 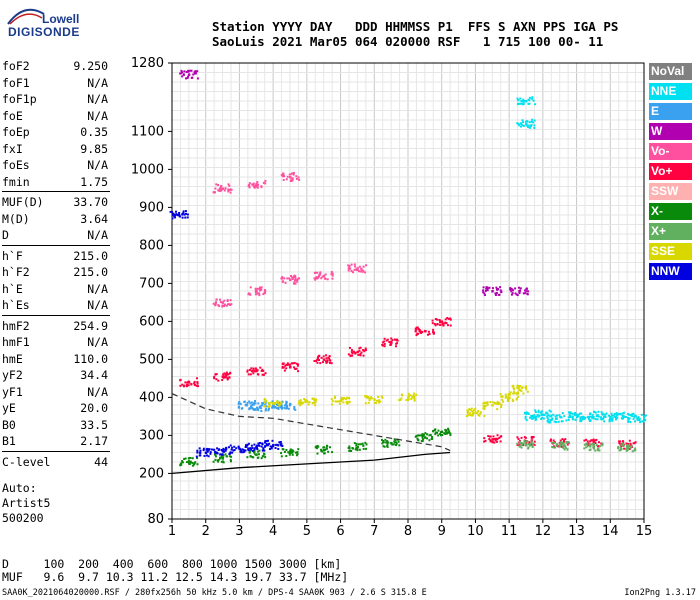 What do you see at coordinates (543, 531) in the screenshot?
I see `x-tick-label: 12` at bounding box center [543, 531].